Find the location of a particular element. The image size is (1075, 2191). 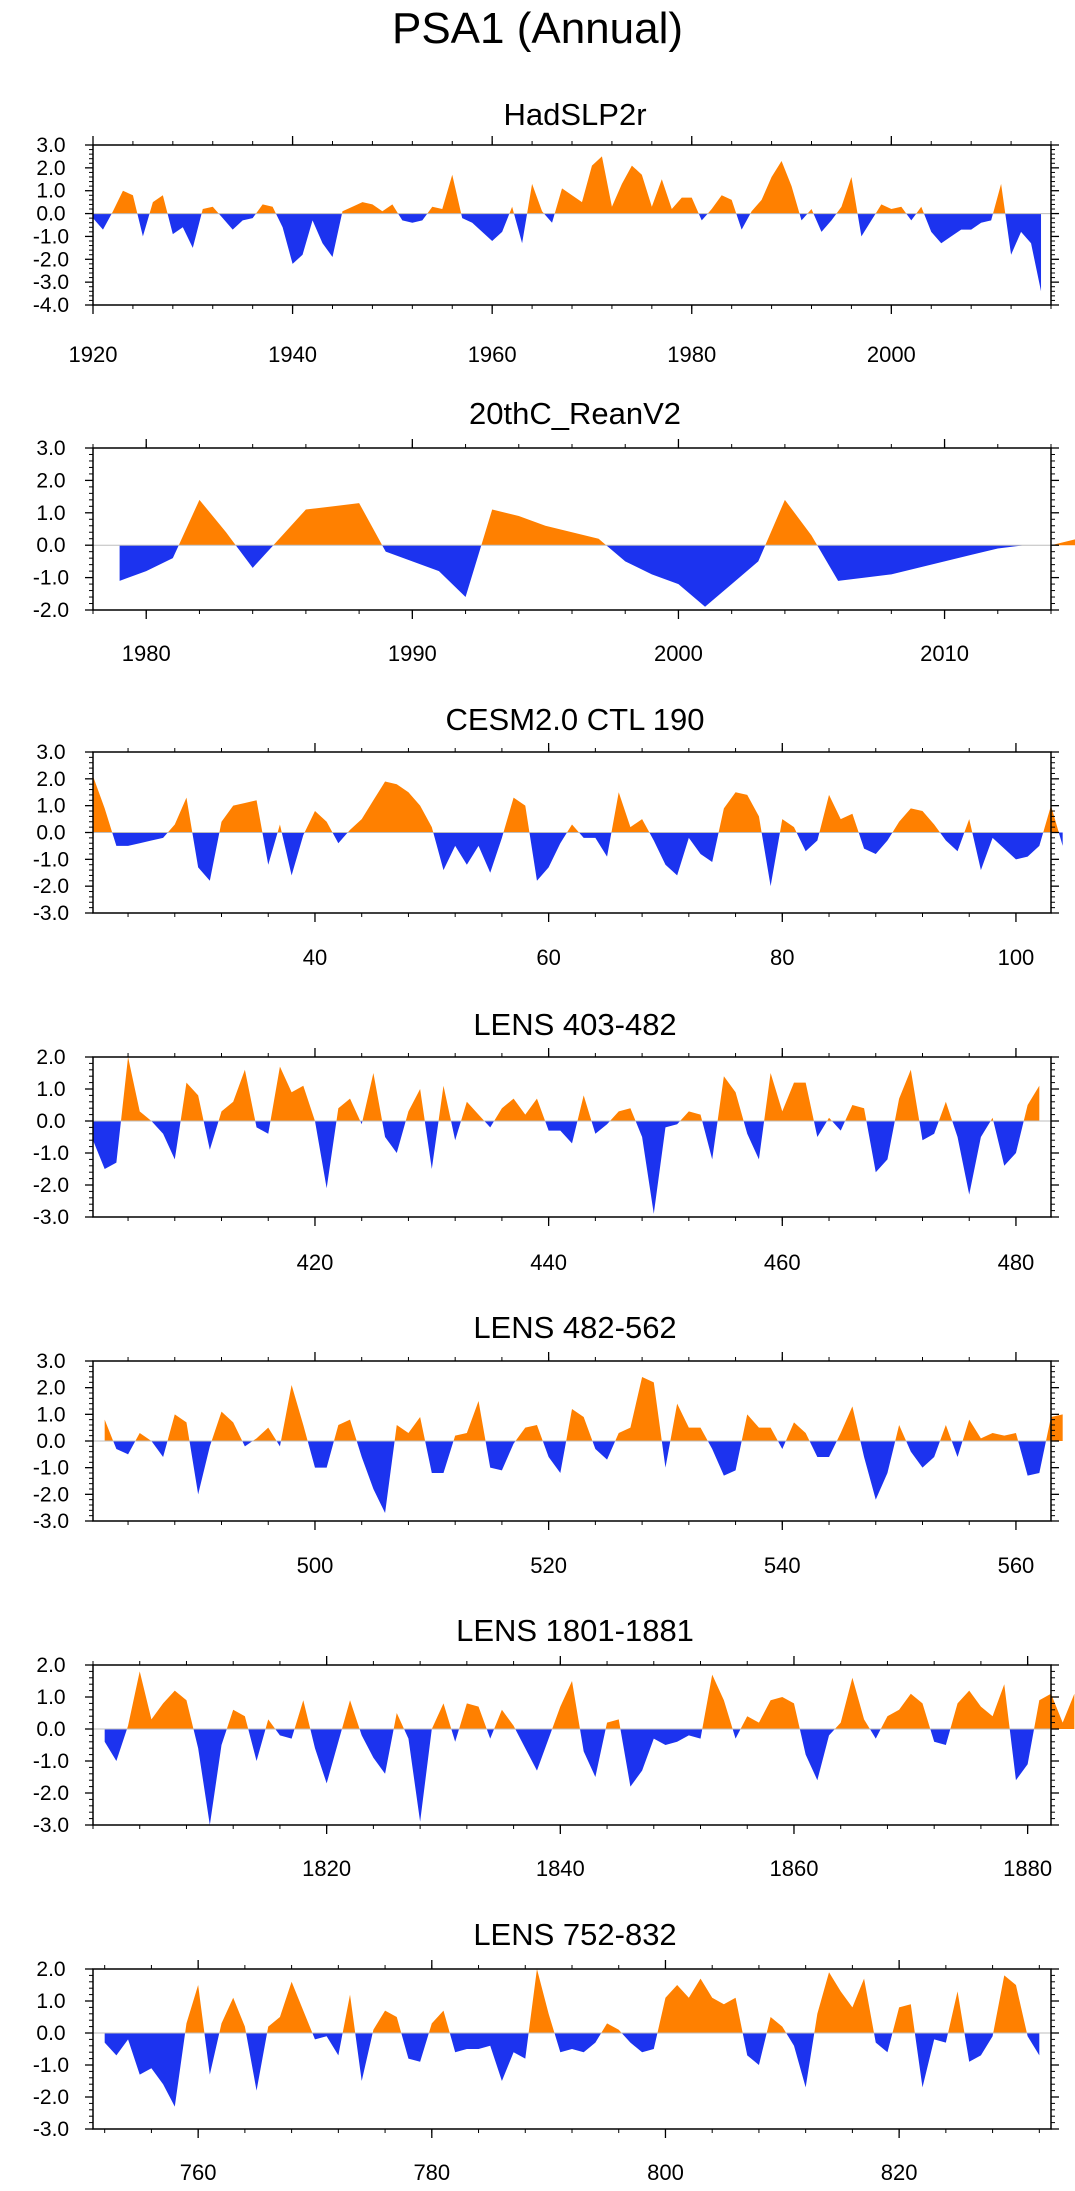

panel-title: HadSLP2r is located at coordinates (574, 114).